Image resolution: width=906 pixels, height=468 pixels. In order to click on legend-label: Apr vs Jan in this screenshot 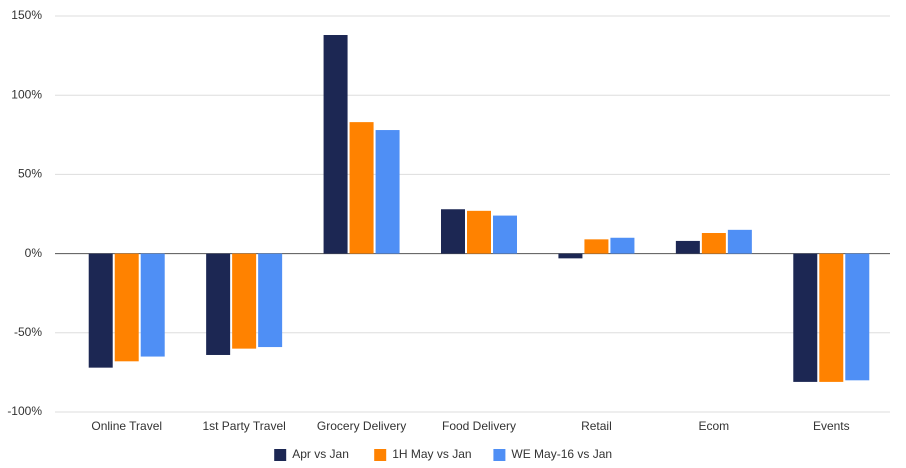, I will do `click(320, 454)`.